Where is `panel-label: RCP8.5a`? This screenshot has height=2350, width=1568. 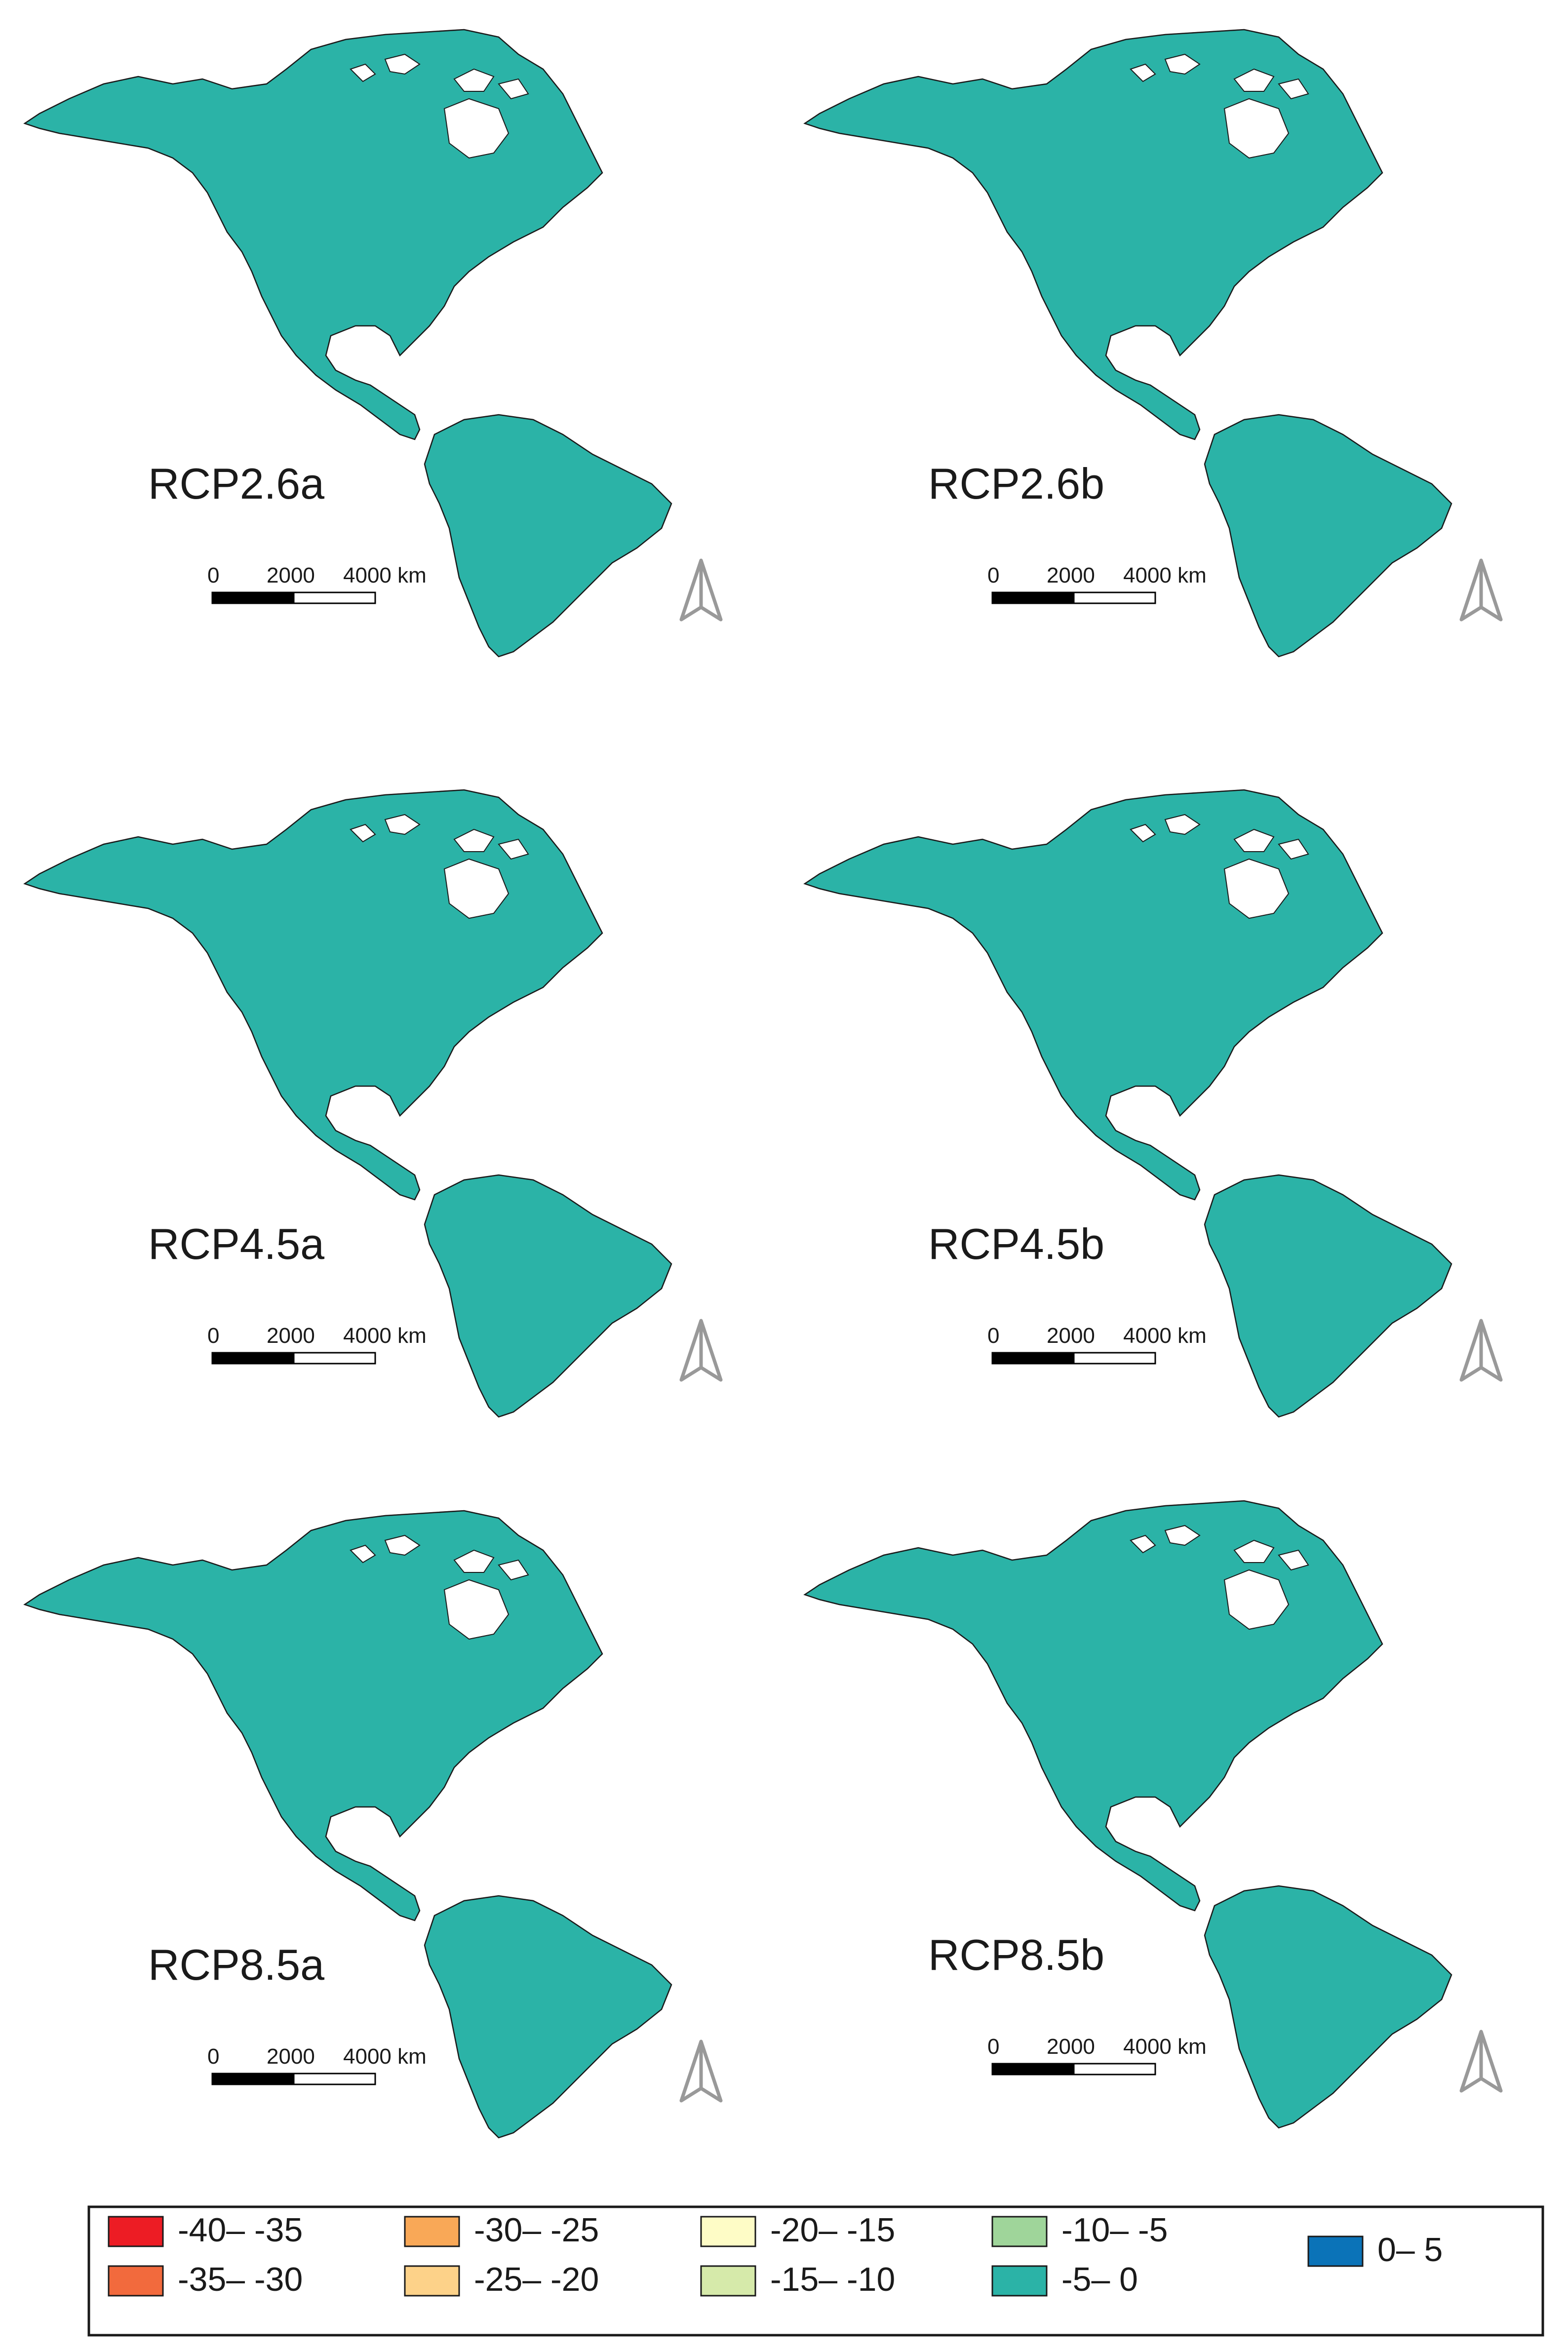 panel-label: RCP8.5a is located at coordinates (236, 1964).